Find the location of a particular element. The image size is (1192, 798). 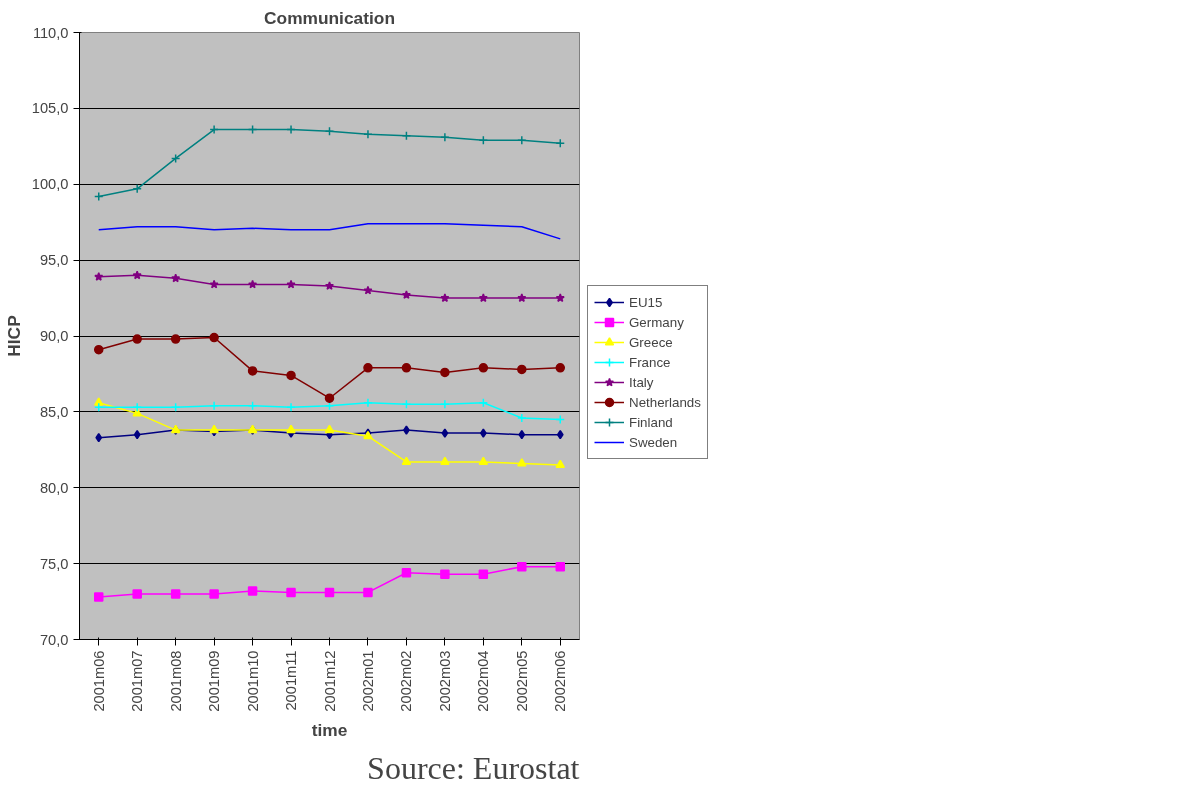

legend-label: Italy is located at coordinates (641, 382).